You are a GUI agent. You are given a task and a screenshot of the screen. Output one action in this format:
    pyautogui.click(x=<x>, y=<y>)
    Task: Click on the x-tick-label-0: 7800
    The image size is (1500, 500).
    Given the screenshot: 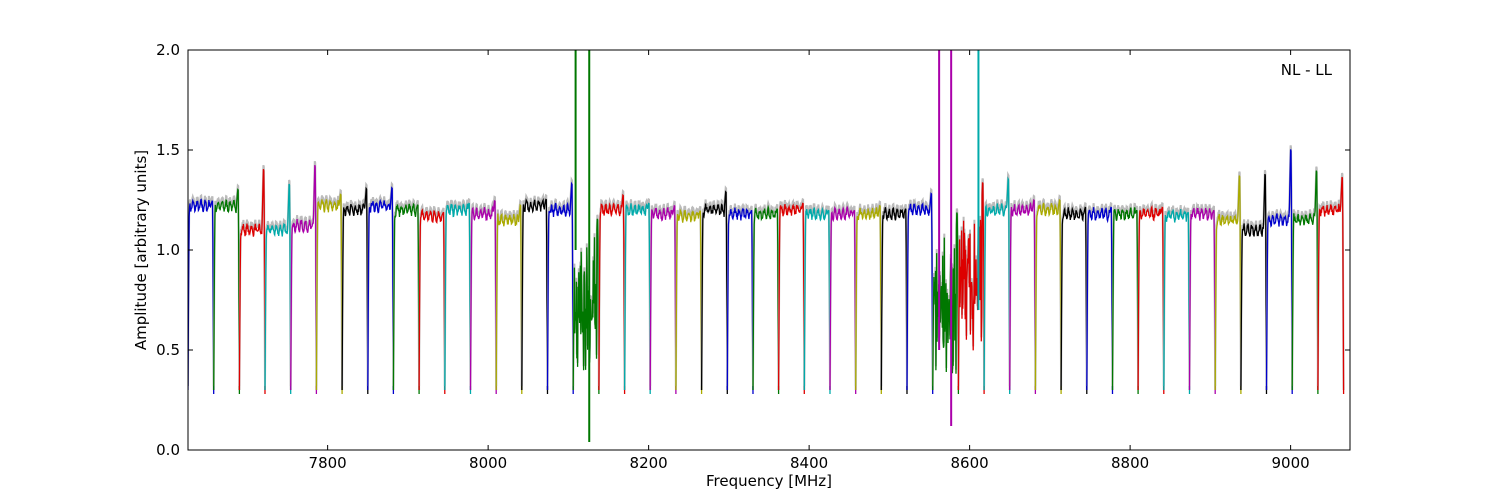 What is the action you would take?
    pyautogui.click(x=328, y=463)
    